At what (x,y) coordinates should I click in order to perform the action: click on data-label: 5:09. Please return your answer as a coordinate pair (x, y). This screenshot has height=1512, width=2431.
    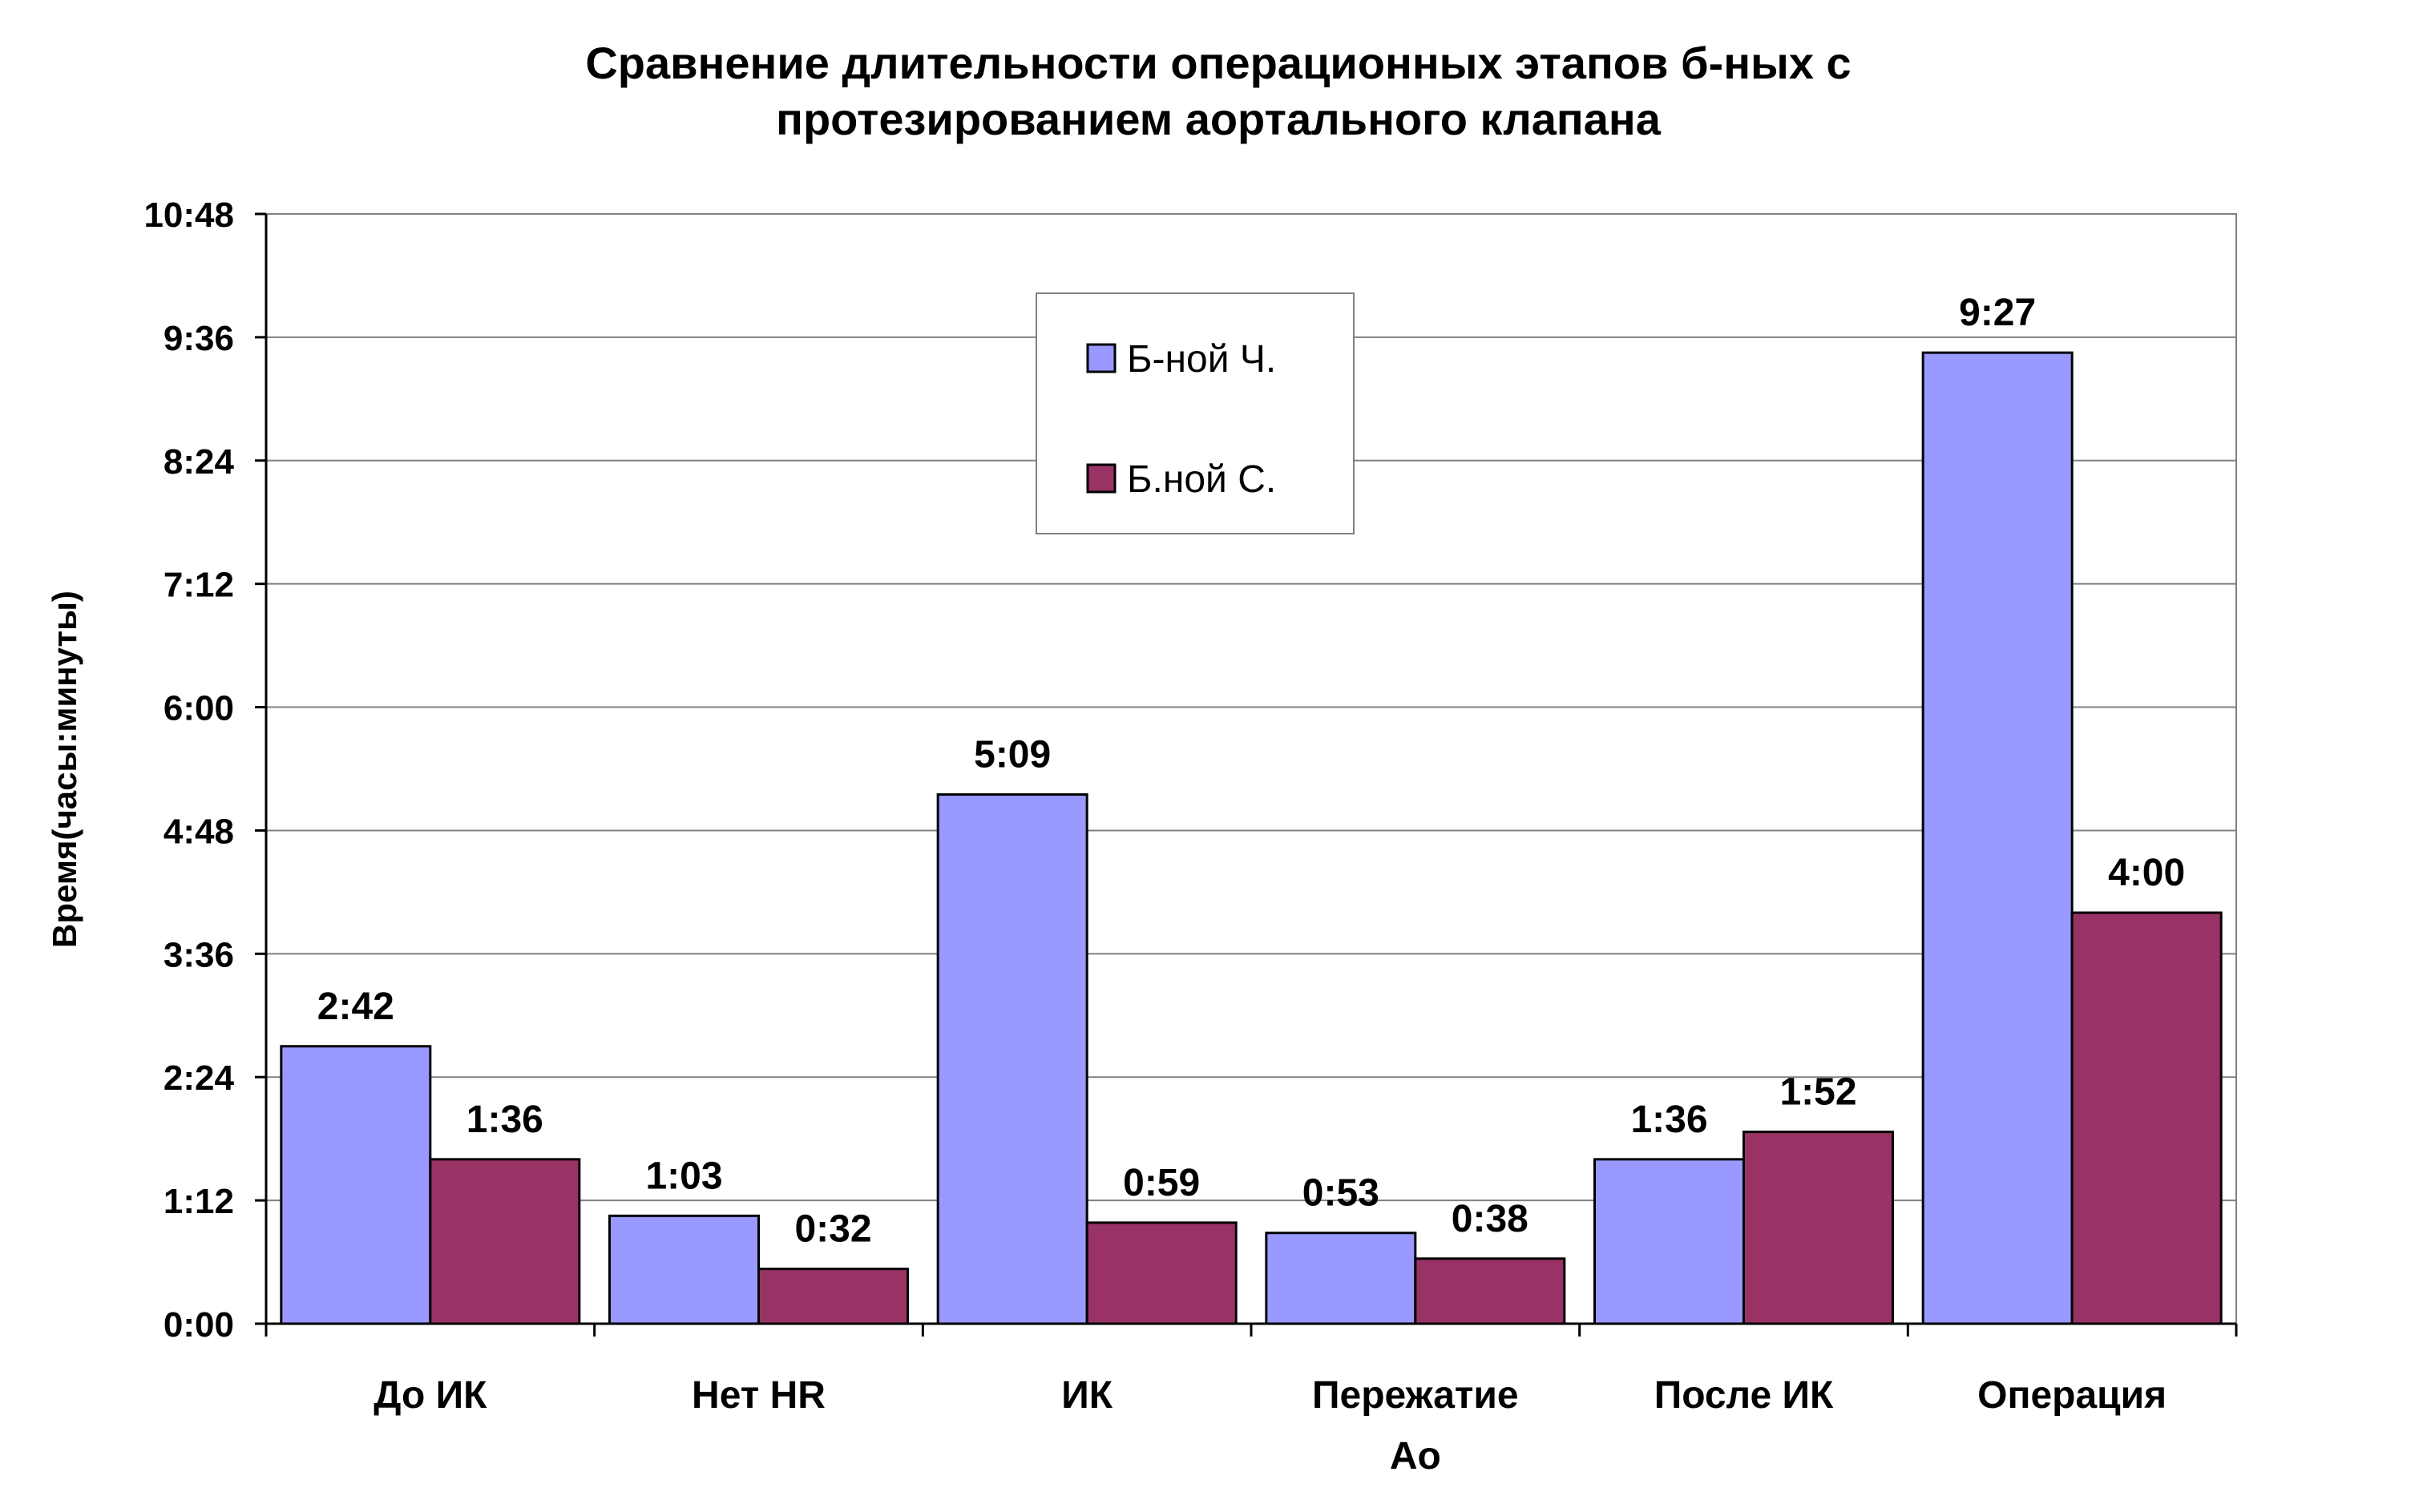
    Looking at the image, I should click on (1012, 755).